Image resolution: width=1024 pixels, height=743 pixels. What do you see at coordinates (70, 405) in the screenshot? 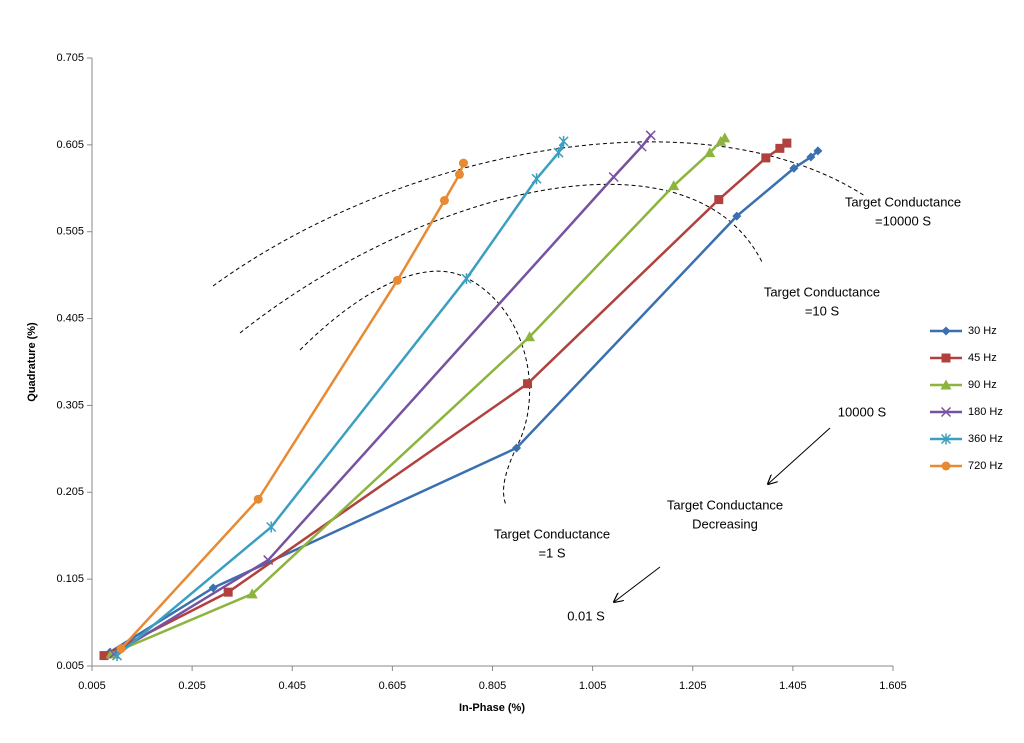
I see `y-tick-label: 0.305` at bounding box center [70, 405].